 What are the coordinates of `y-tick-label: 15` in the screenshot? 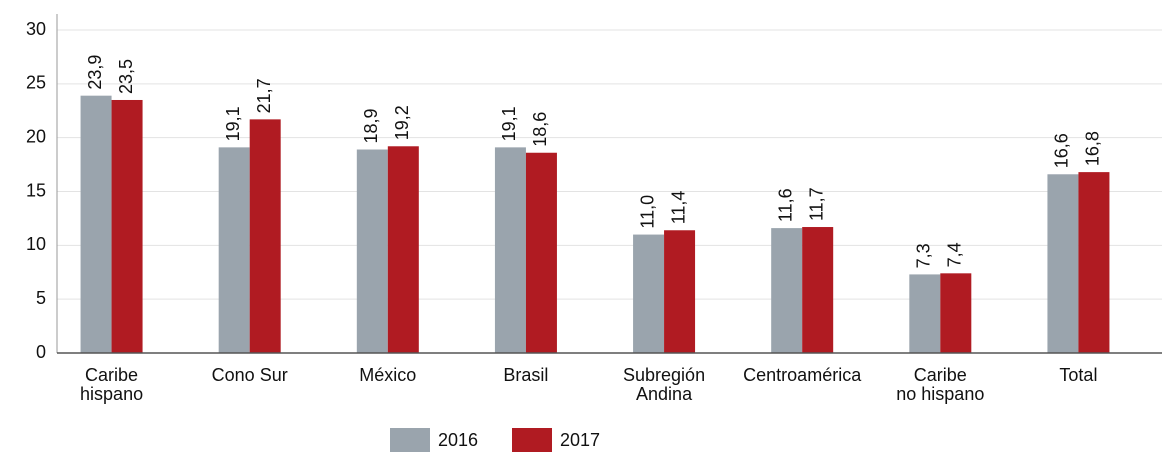 It's located at (36, 190).